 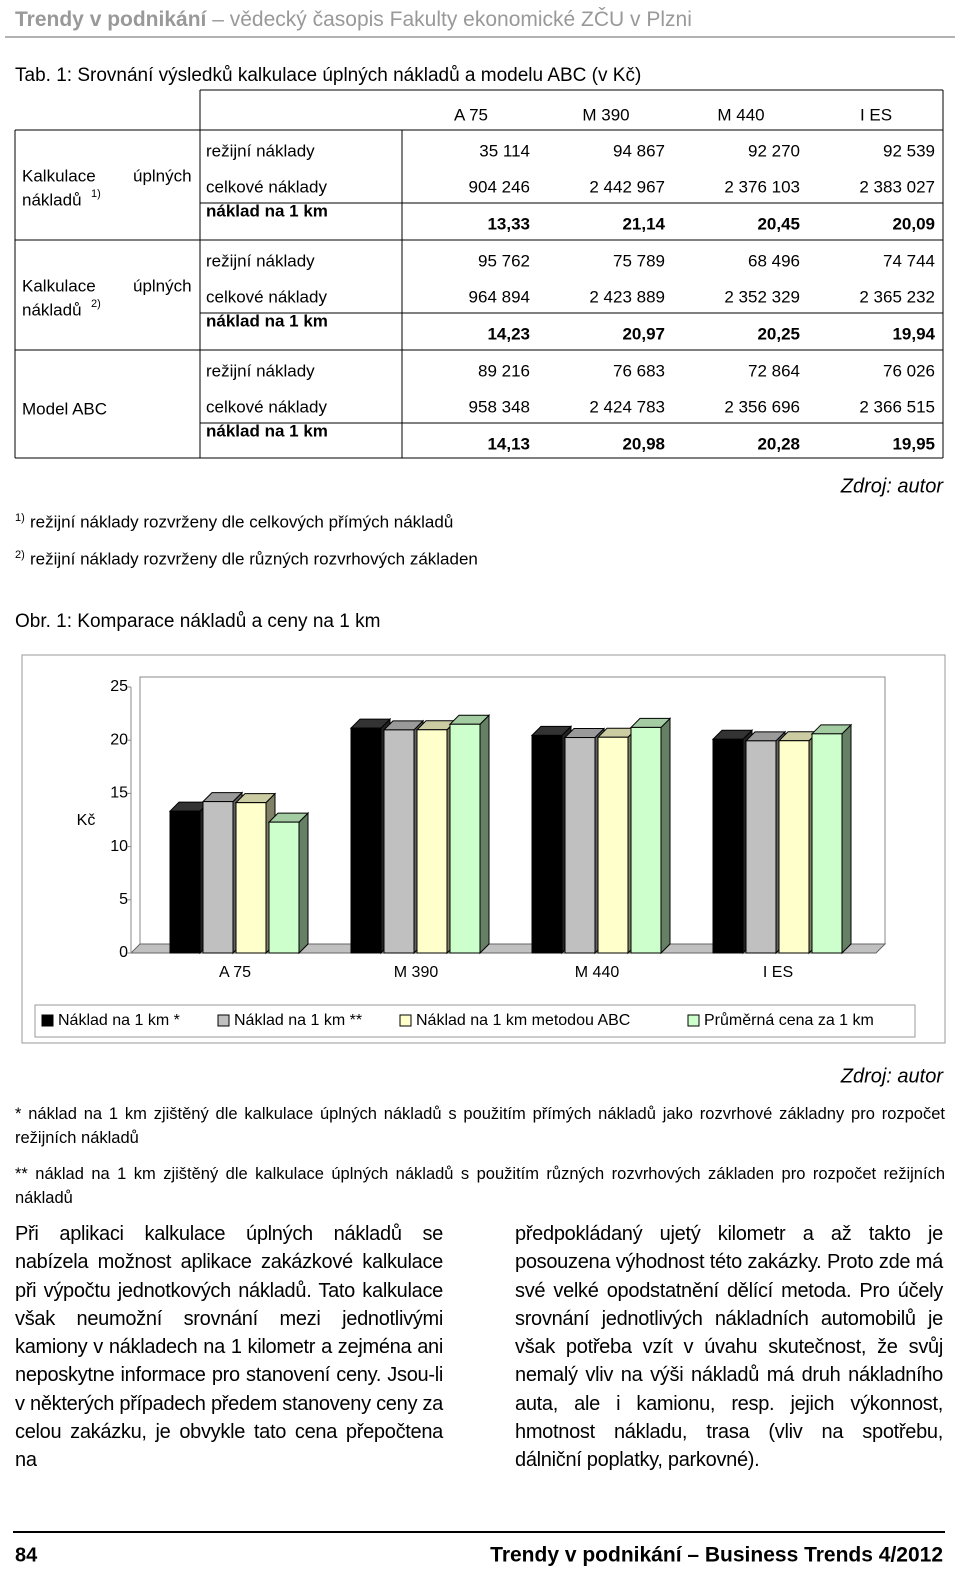 What do you see at coordinates (627, 296) in the screenshot?
I see `cell-value: 2 423 889` at bounding box center [627, 296].